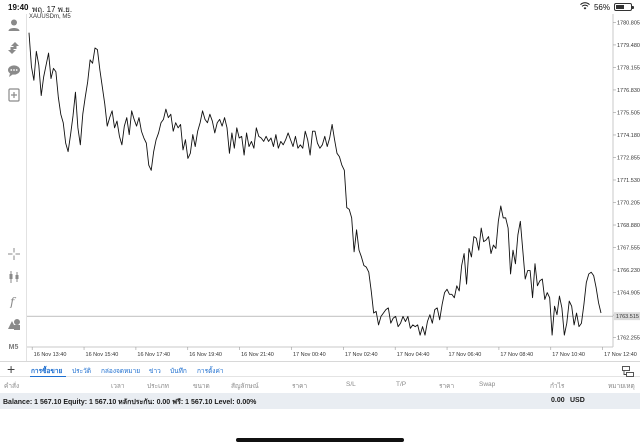  Describe the element at coordinates (13, 254) in the screenshot. I see `crosshair-icon` at that location.